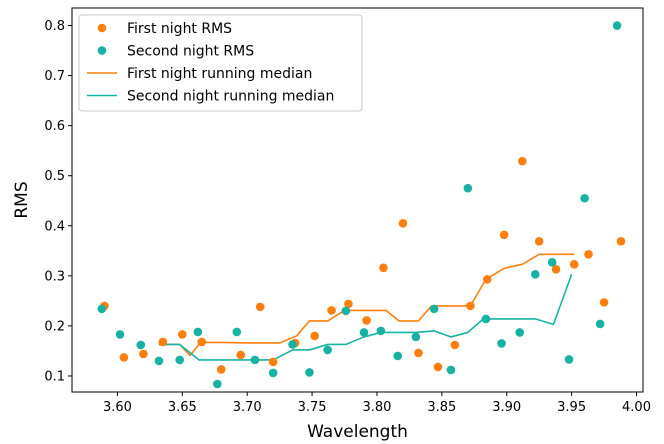  Describe the element at coordinates (376, 407) in the screenshot. I see `x-tick-label: 3.80` at that location.